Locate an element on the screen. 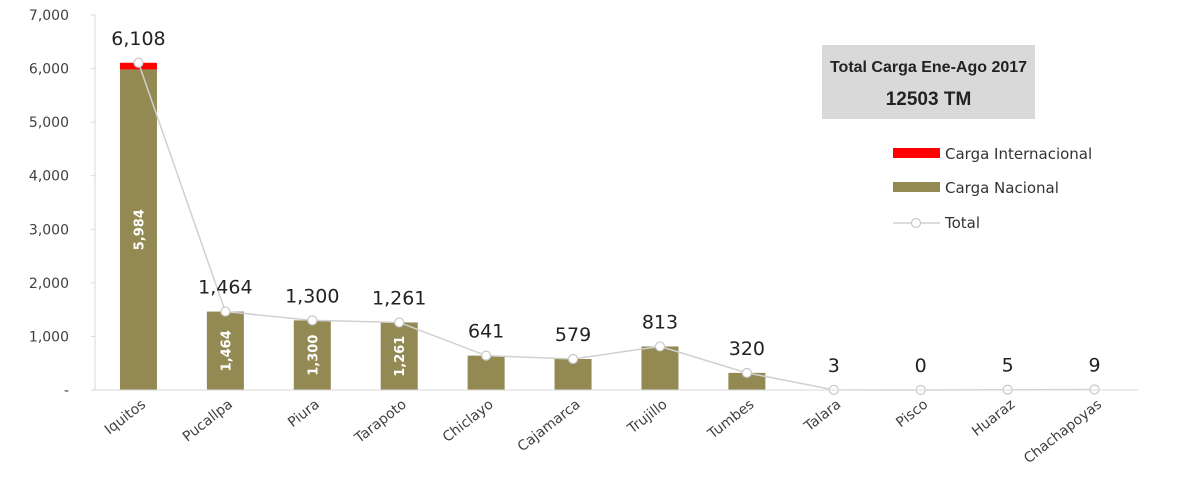 The image size is (1178, 488). total-value-label: 813 is located at coordinates (660, 322).